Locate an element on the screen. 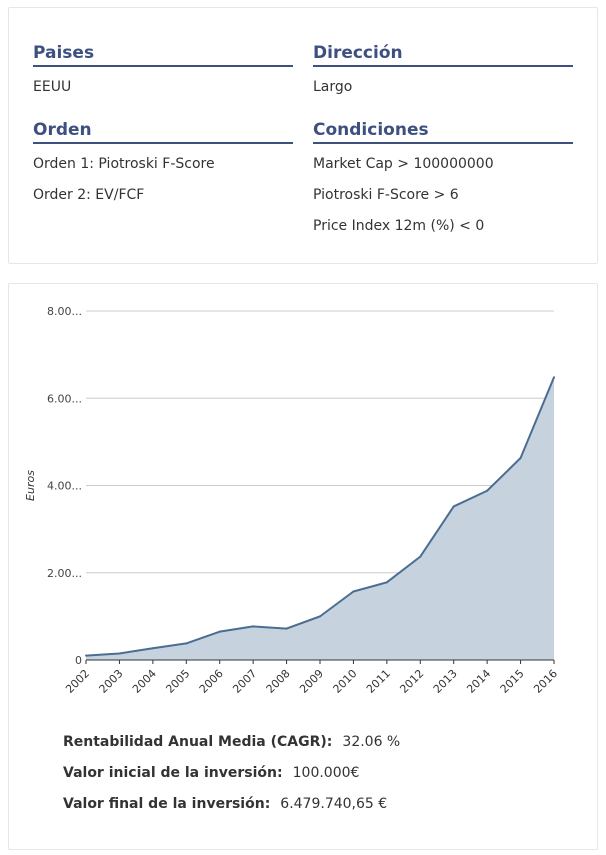 The width and height of the screenshot is (606, 855). x-tick-label: 2008 is located at coordinates (278, 681).